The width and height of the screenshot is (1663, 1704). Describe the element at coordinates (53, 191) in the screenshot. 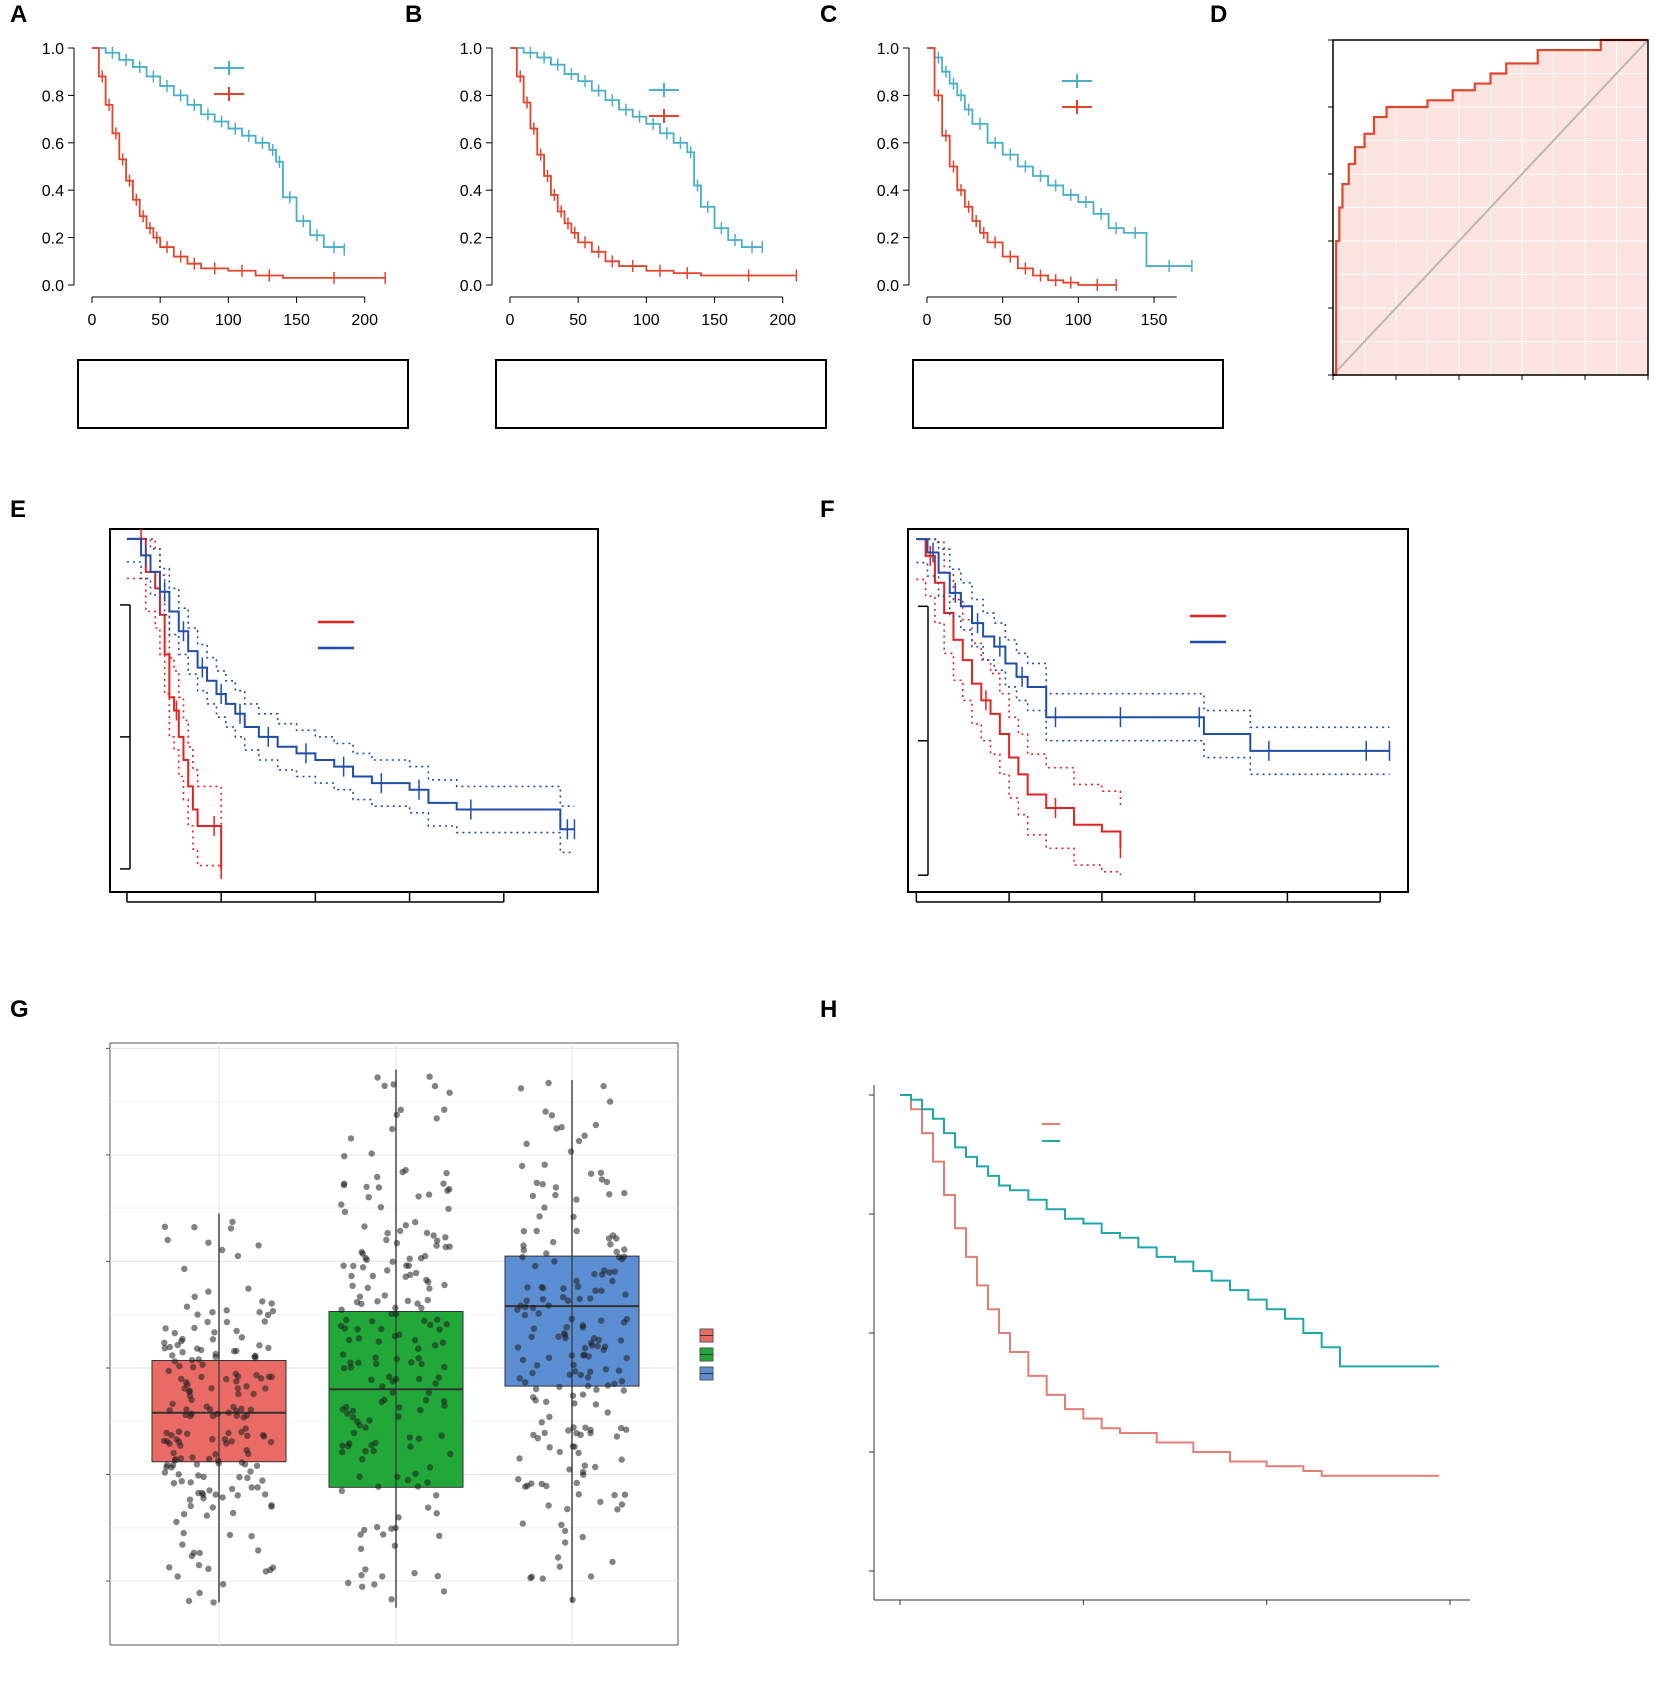

I see `y-tick-label: 0.4` at that location.